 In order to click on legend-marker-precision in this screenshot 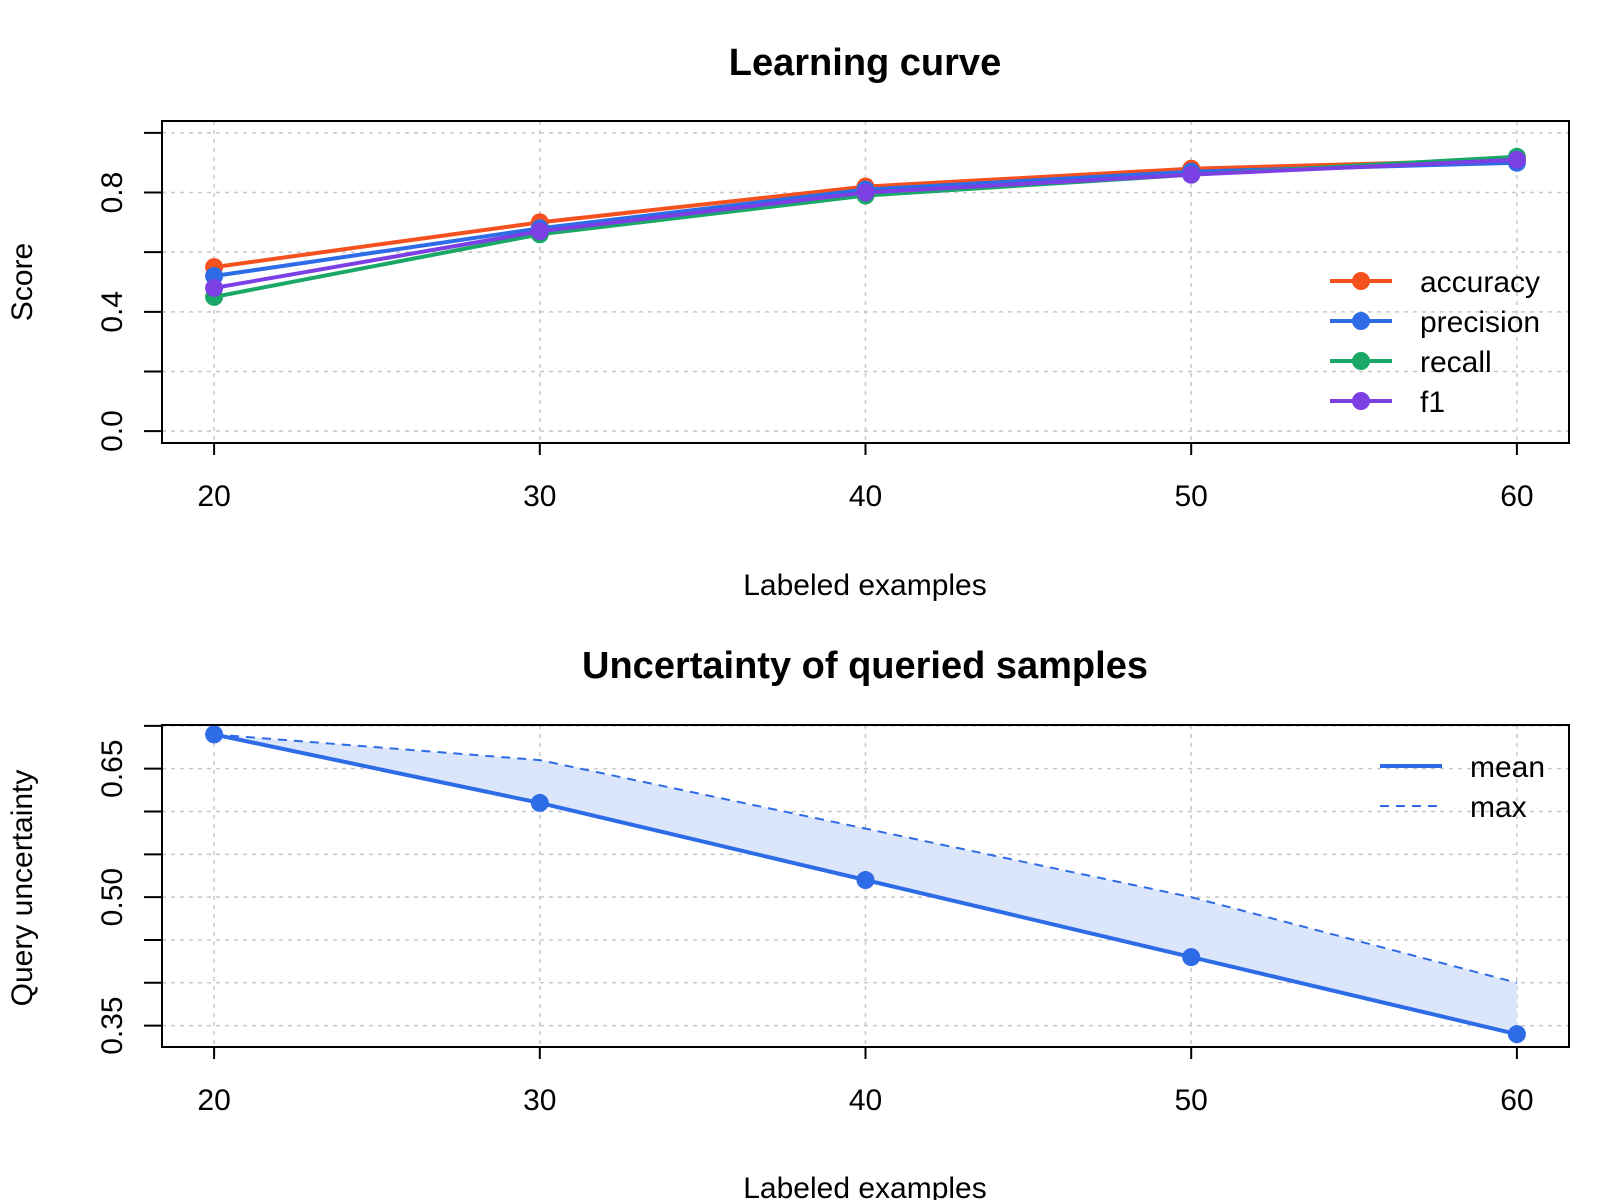, I will do `click(1361, 321)`.